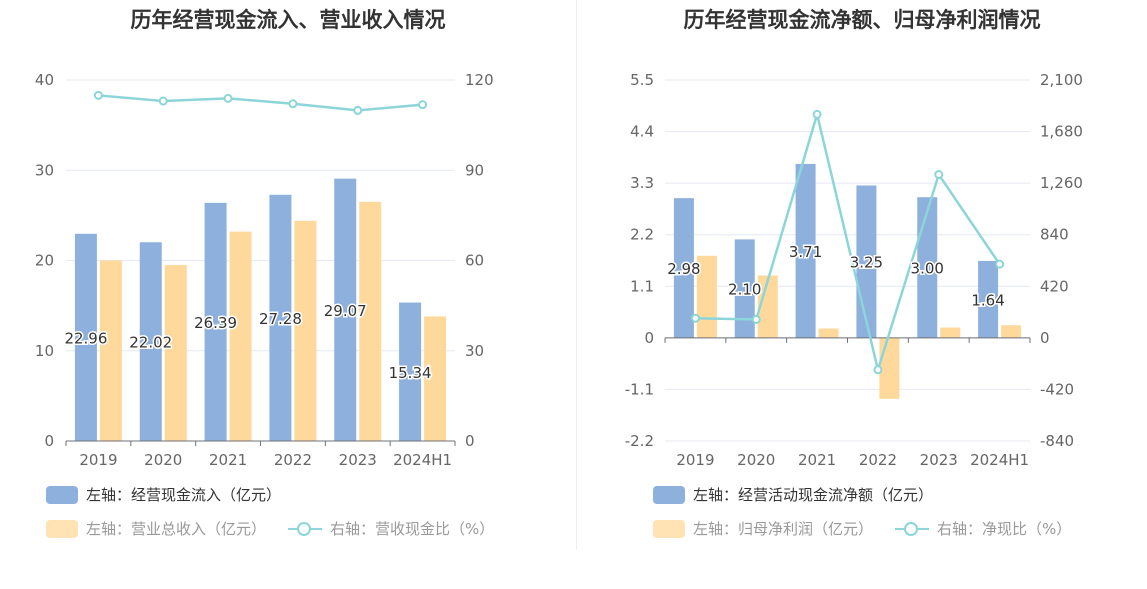  I want to click on left-x-tick-label: 2024H1, so click(422, 460).